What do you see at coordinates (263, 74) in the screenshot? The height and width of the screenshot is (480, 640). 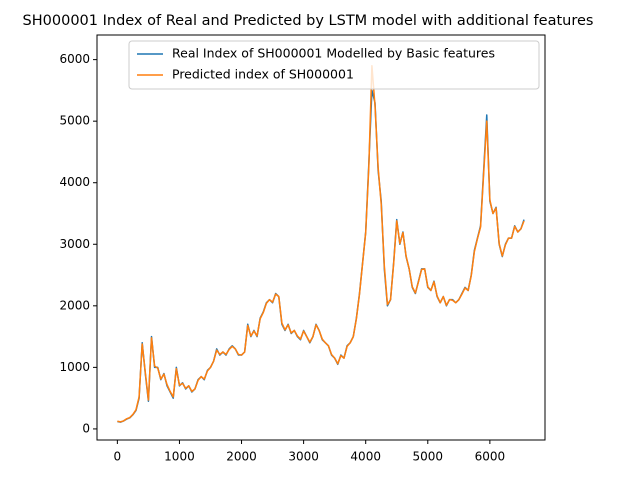 I see `legend-label: Predicted index of SH000001` at bounding box center [263, 74].